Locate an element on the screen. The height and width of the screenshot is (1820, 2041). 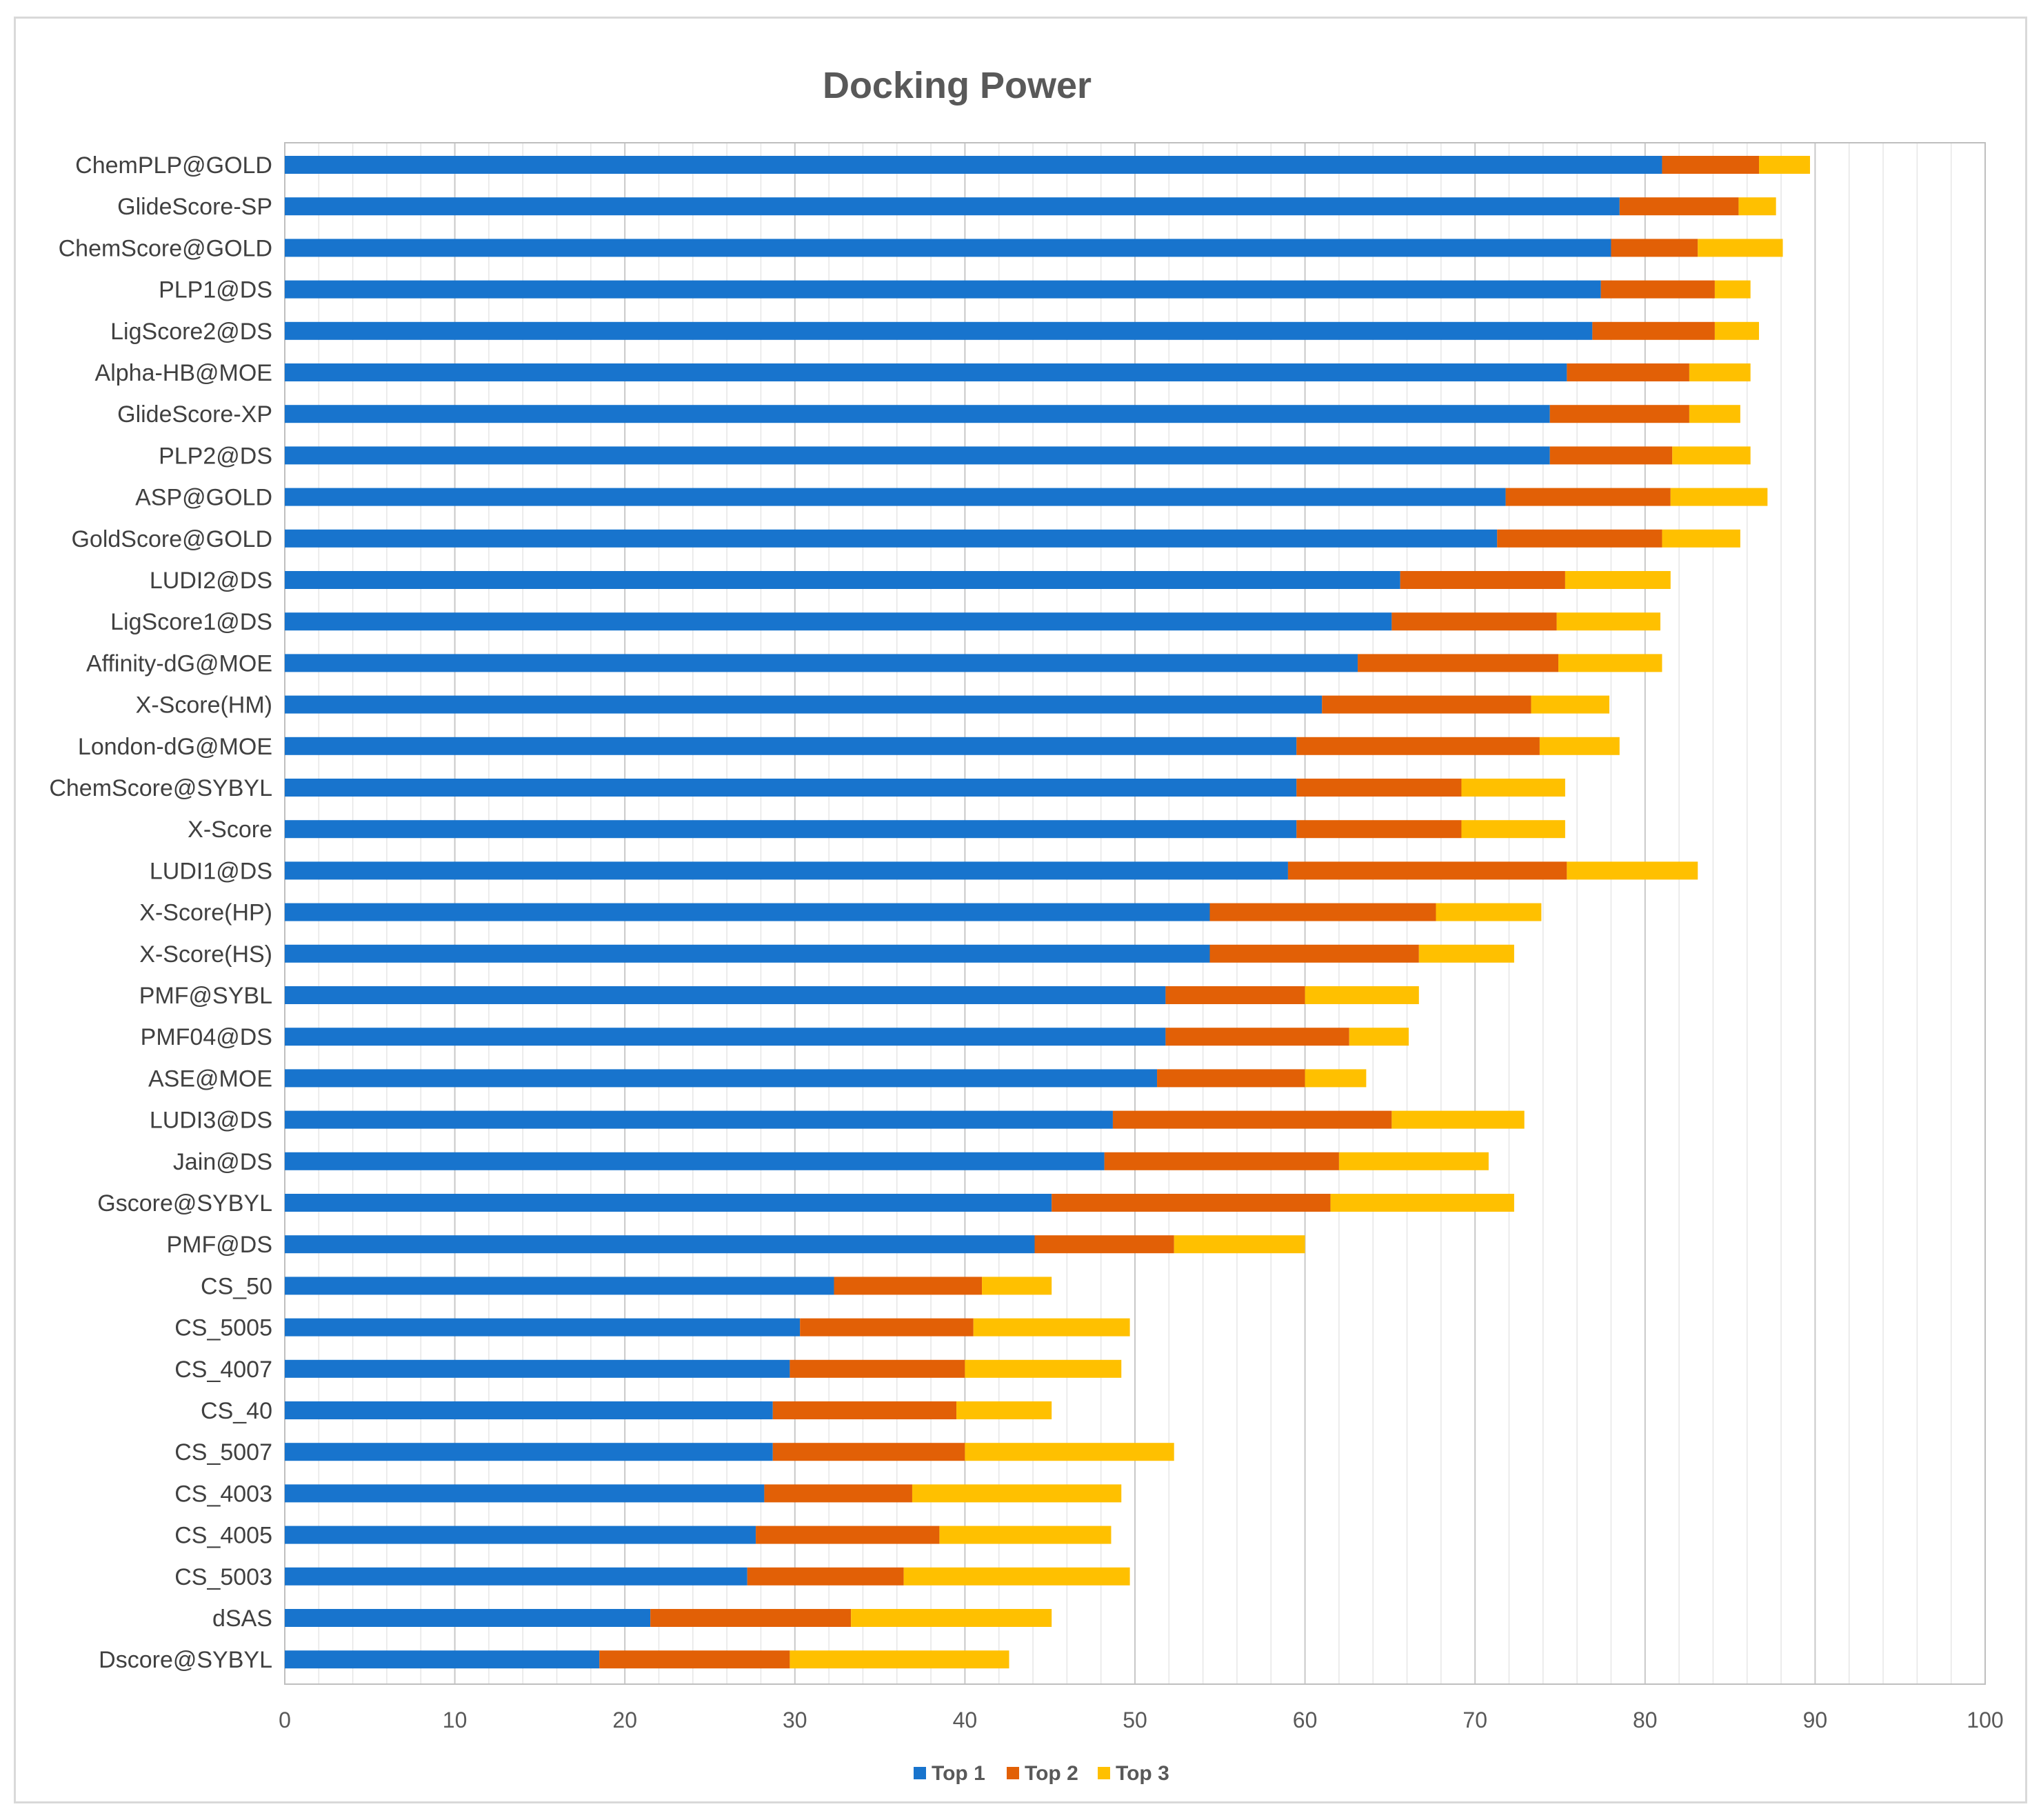
x-tick-label: 30 is located at coordinates (795, 1720).